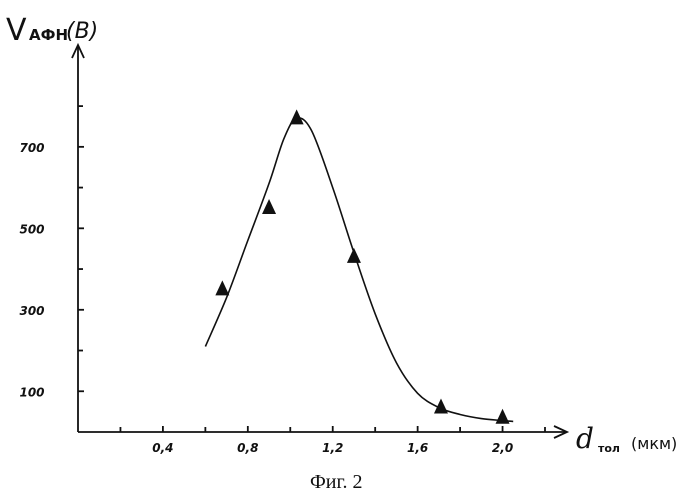 This screenshot has width=699, height=498. What do you see at coordinates (162, 448) in the screenshot?
I see `x-tick-label: 0,4` at bounding box center [162, 448].